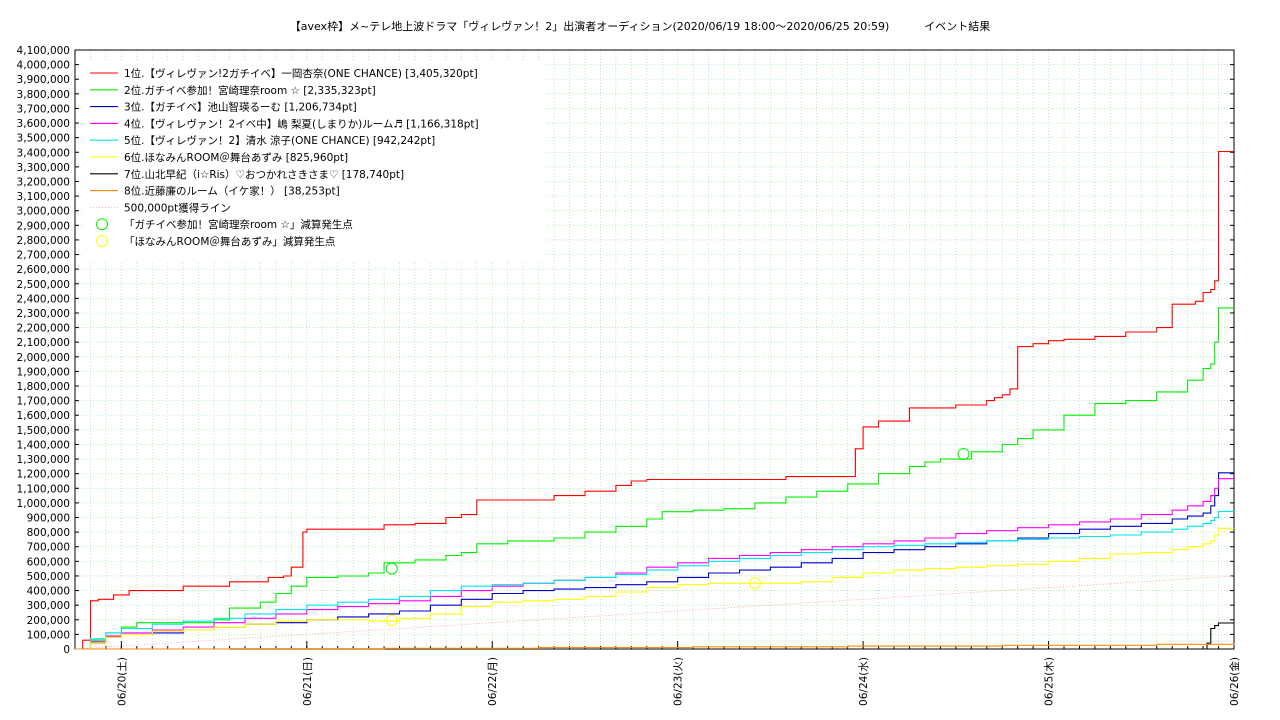  What do you see at coordinates (1050, 681) in the screenshot?
I see `x-tick-label: 06/25(木)` at bounding box center [1050, 681].